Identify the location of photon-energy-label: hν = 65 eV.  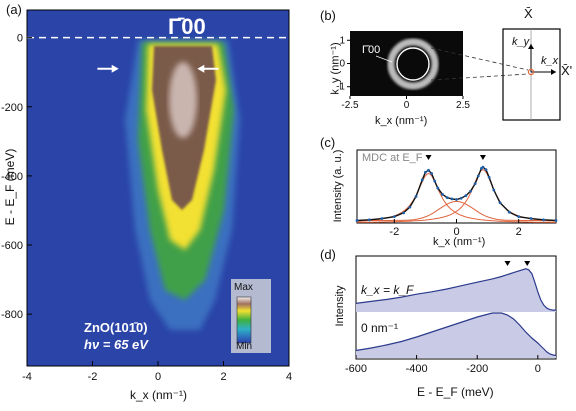
(116, 344).